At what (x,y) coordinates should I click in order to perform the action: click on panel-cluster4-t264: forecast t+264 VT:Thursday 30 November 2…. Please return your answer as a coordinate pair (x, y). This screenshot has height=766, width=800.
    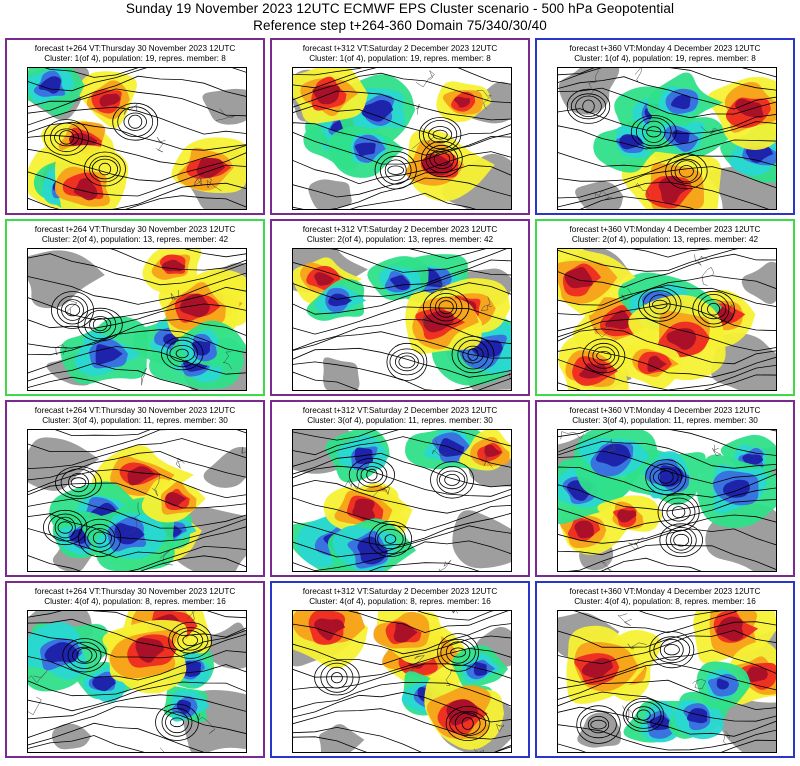
    Looking at the image, I should click on (135, 669).